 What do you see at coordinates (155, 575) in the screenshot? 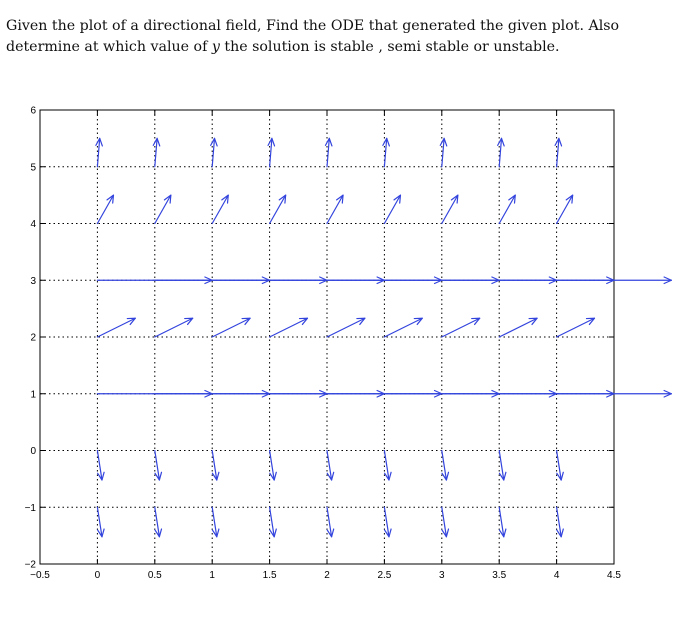
I see `x-tick-label: 0.5` at bounding box center [155, 575].